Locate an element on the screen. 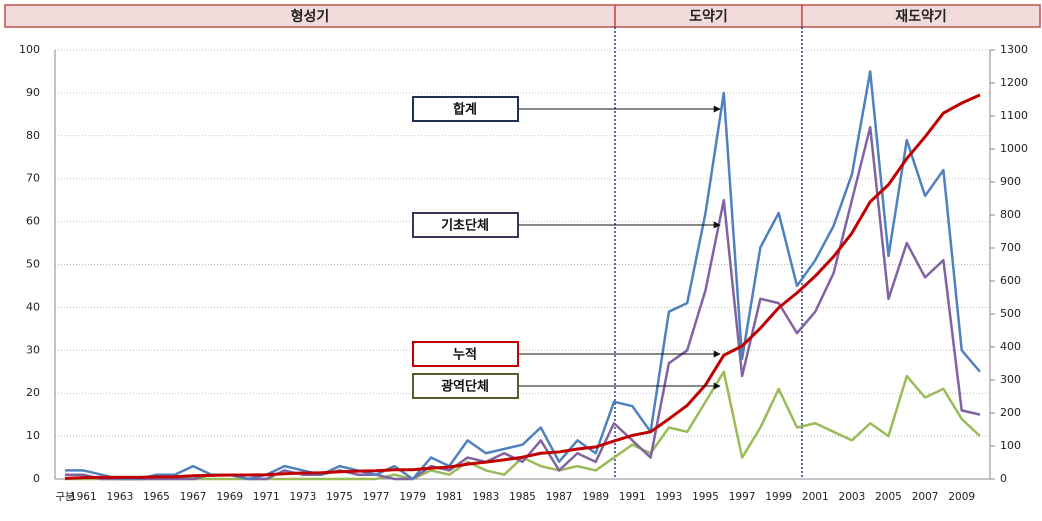 Image resolution: width=1042 pixels, height=521 pixels. legend-label: 광역단체 is located at coordinates (465, 387).